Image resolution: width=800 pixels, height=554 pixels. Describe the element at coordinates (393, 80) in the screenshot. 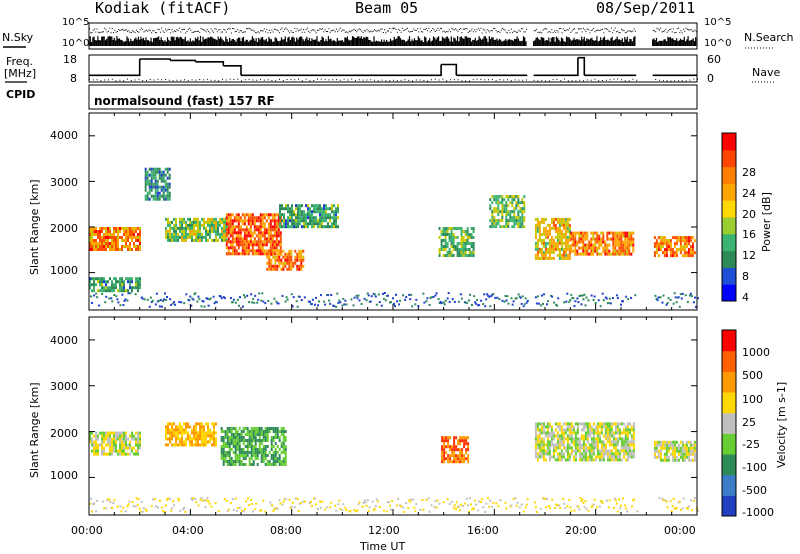

I see `nave-trace` at that location.